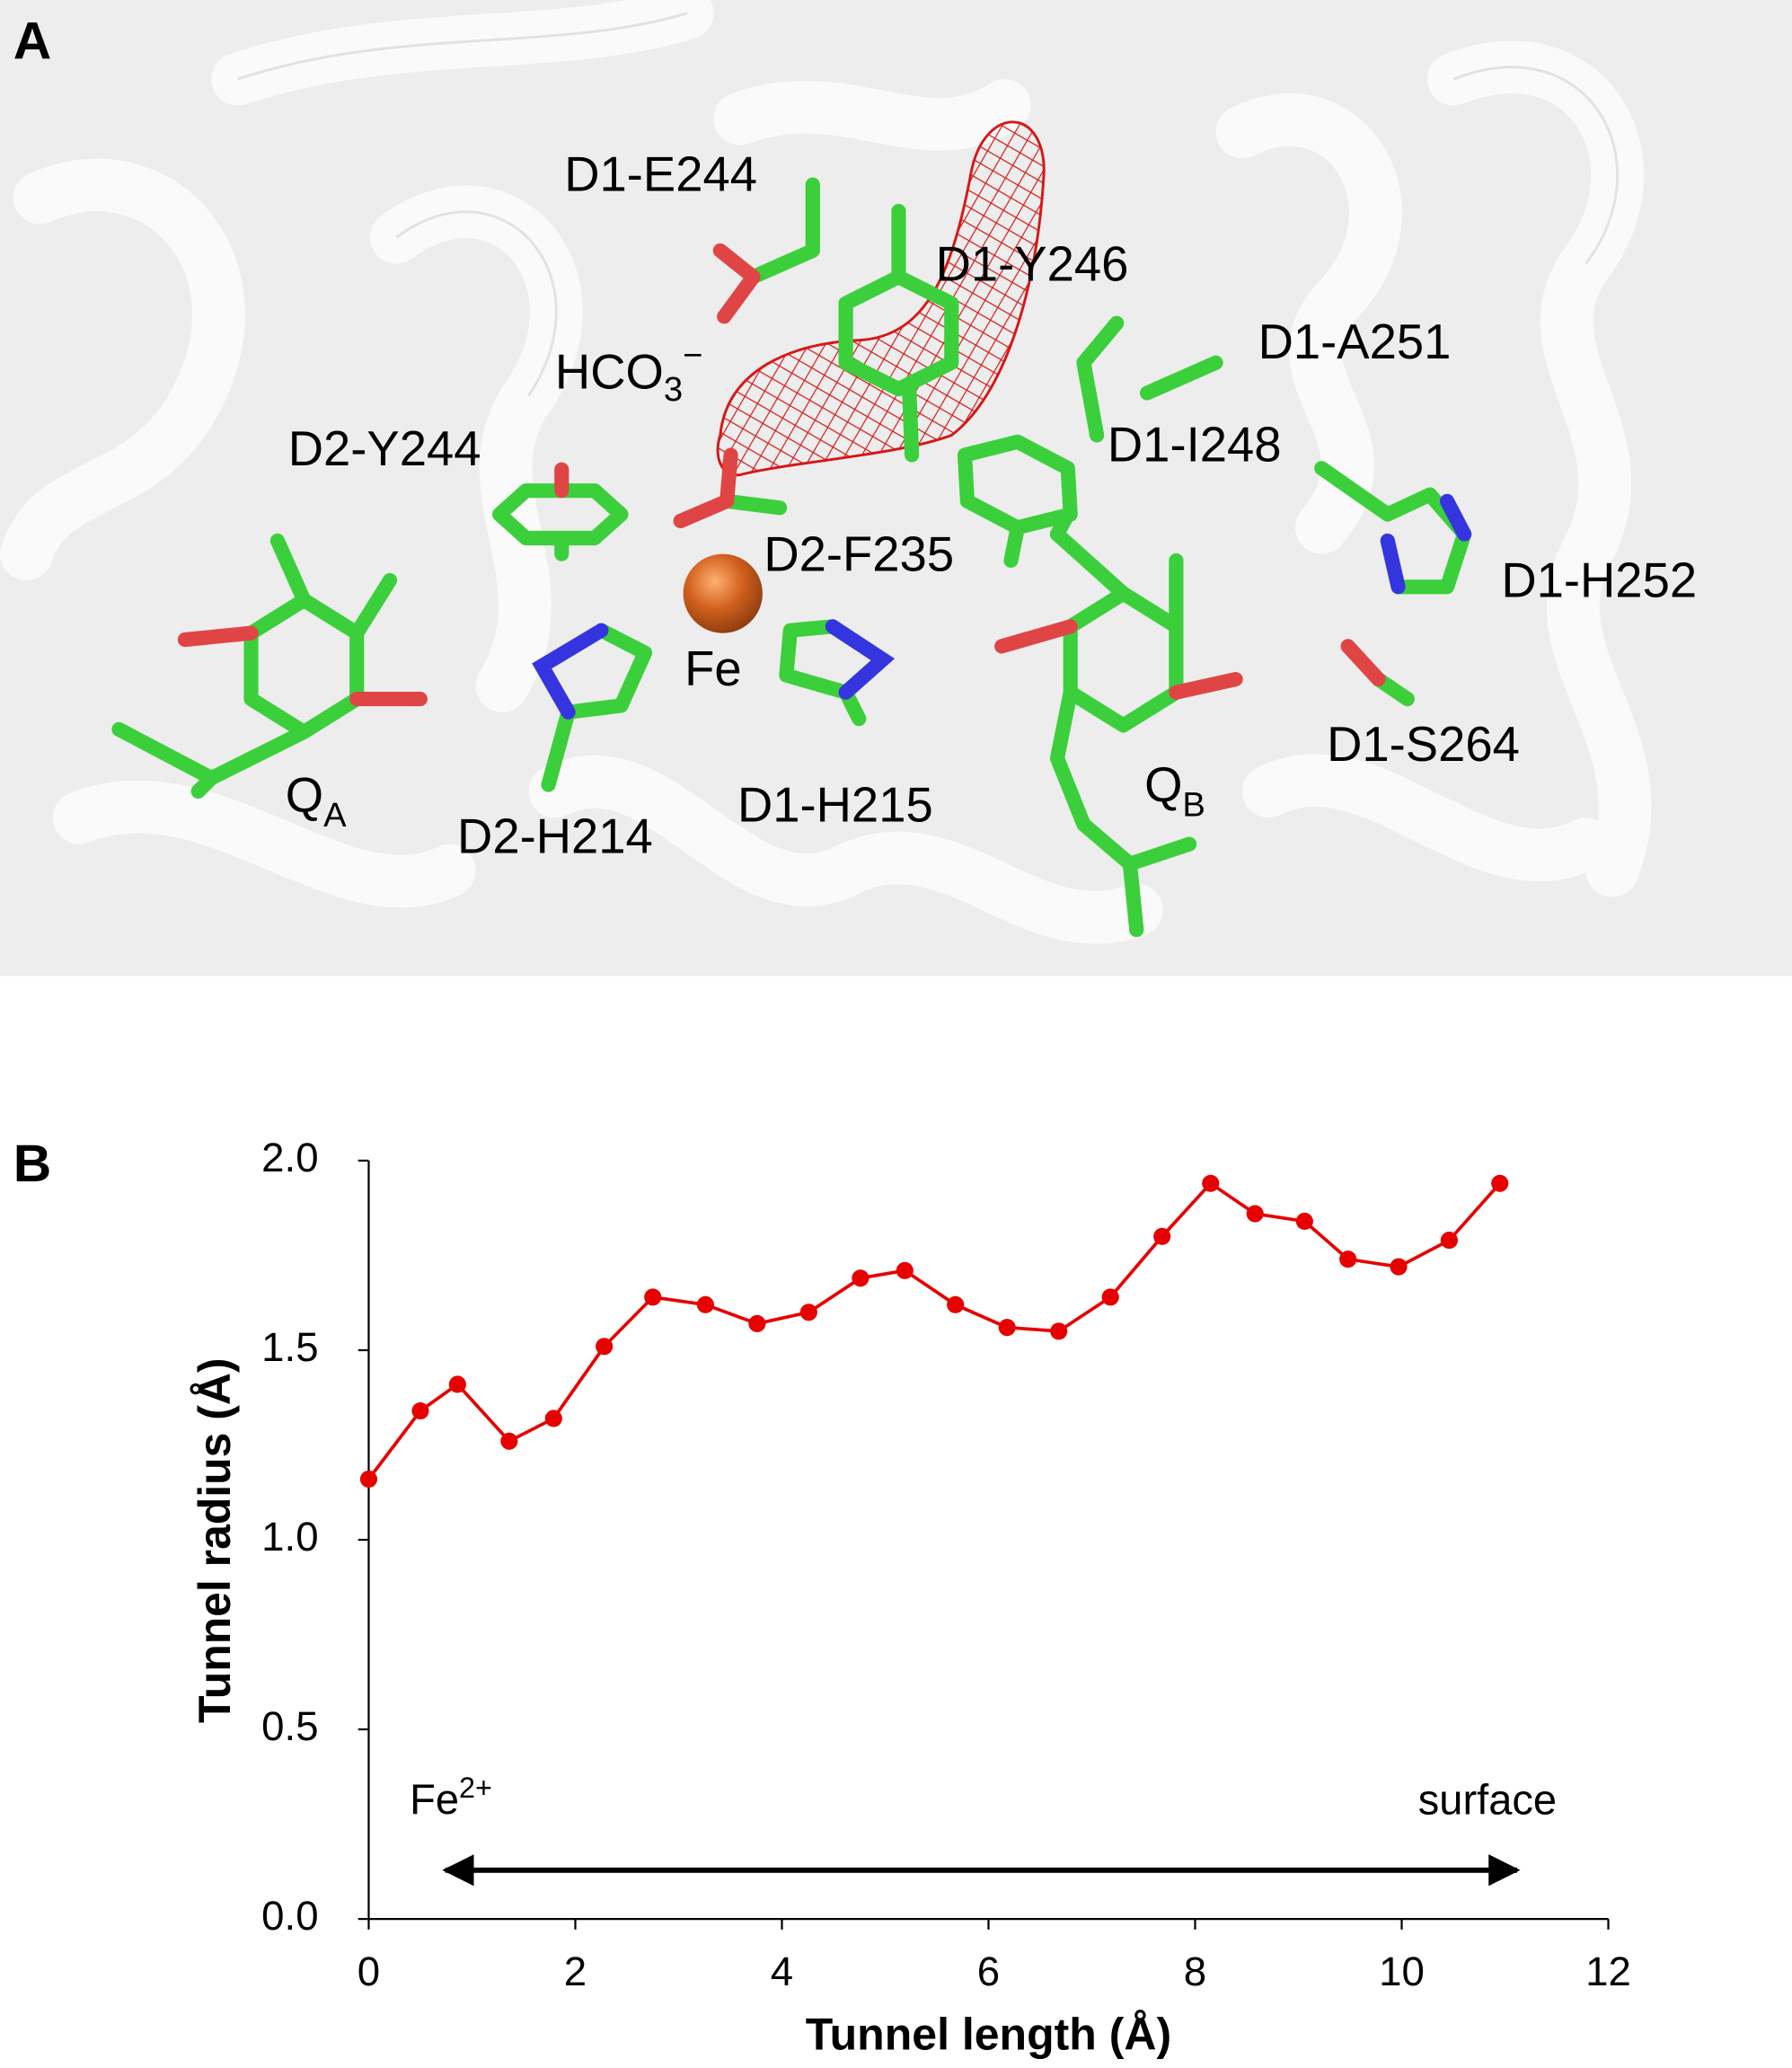 The width and height of the screenshot is (1792, 2068). What do you see at coordinates (289, 1347) in the screenshot?
I see `y-tick-label: 1.5` at bounding box center [289, 1347].